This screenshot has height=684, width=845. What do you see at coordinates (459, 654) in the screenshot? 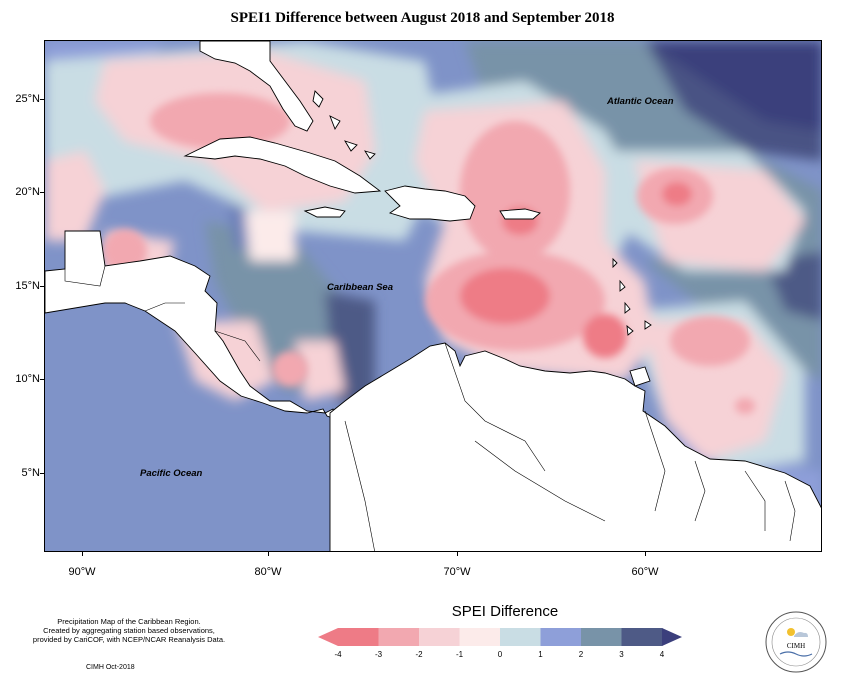
I see `legend-tick-label: -1` at bounding box center [459, 654].